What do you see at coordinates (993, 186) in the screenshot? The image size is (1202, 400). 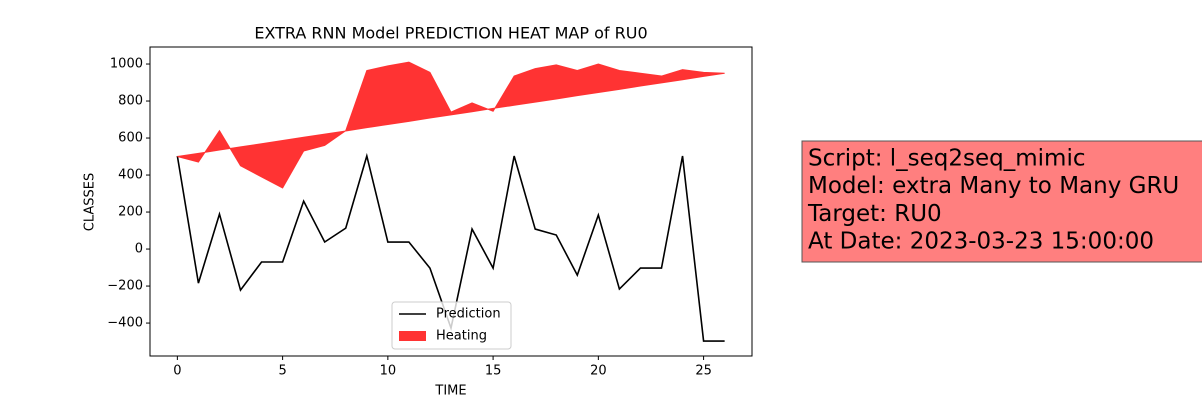 I see `annotation-line: Model: extra Many to Many GRU` at bounding box center [993, 186].